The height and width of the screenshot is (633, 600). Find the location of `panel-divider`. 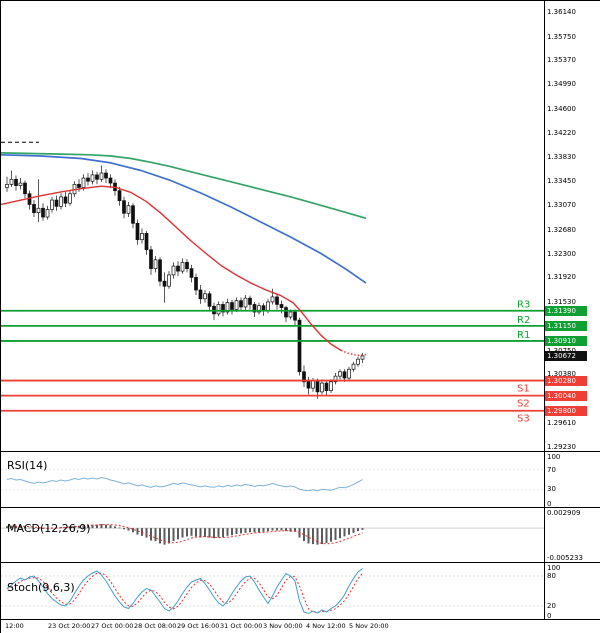

panel-divider is located at coordinates (300, 451).